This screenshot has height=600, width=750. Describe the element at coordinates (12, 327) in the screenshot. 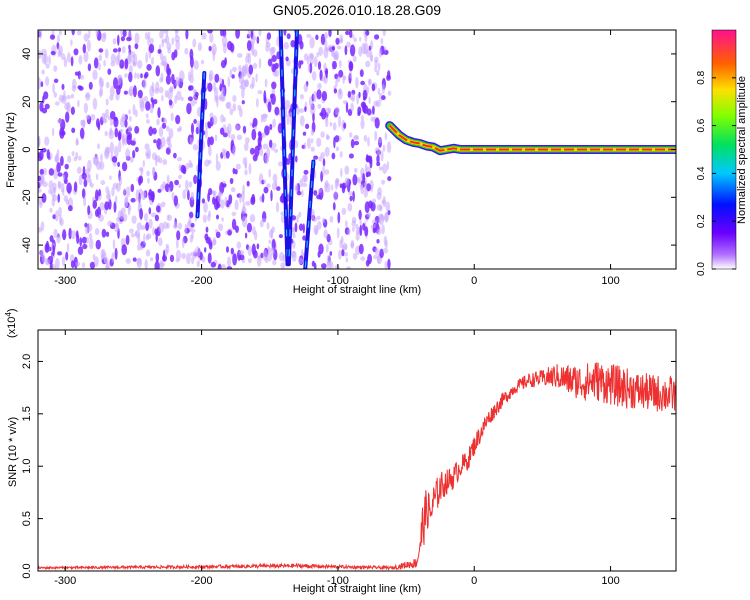

I see `snr-multiplier-prefix: (x10` at that location.